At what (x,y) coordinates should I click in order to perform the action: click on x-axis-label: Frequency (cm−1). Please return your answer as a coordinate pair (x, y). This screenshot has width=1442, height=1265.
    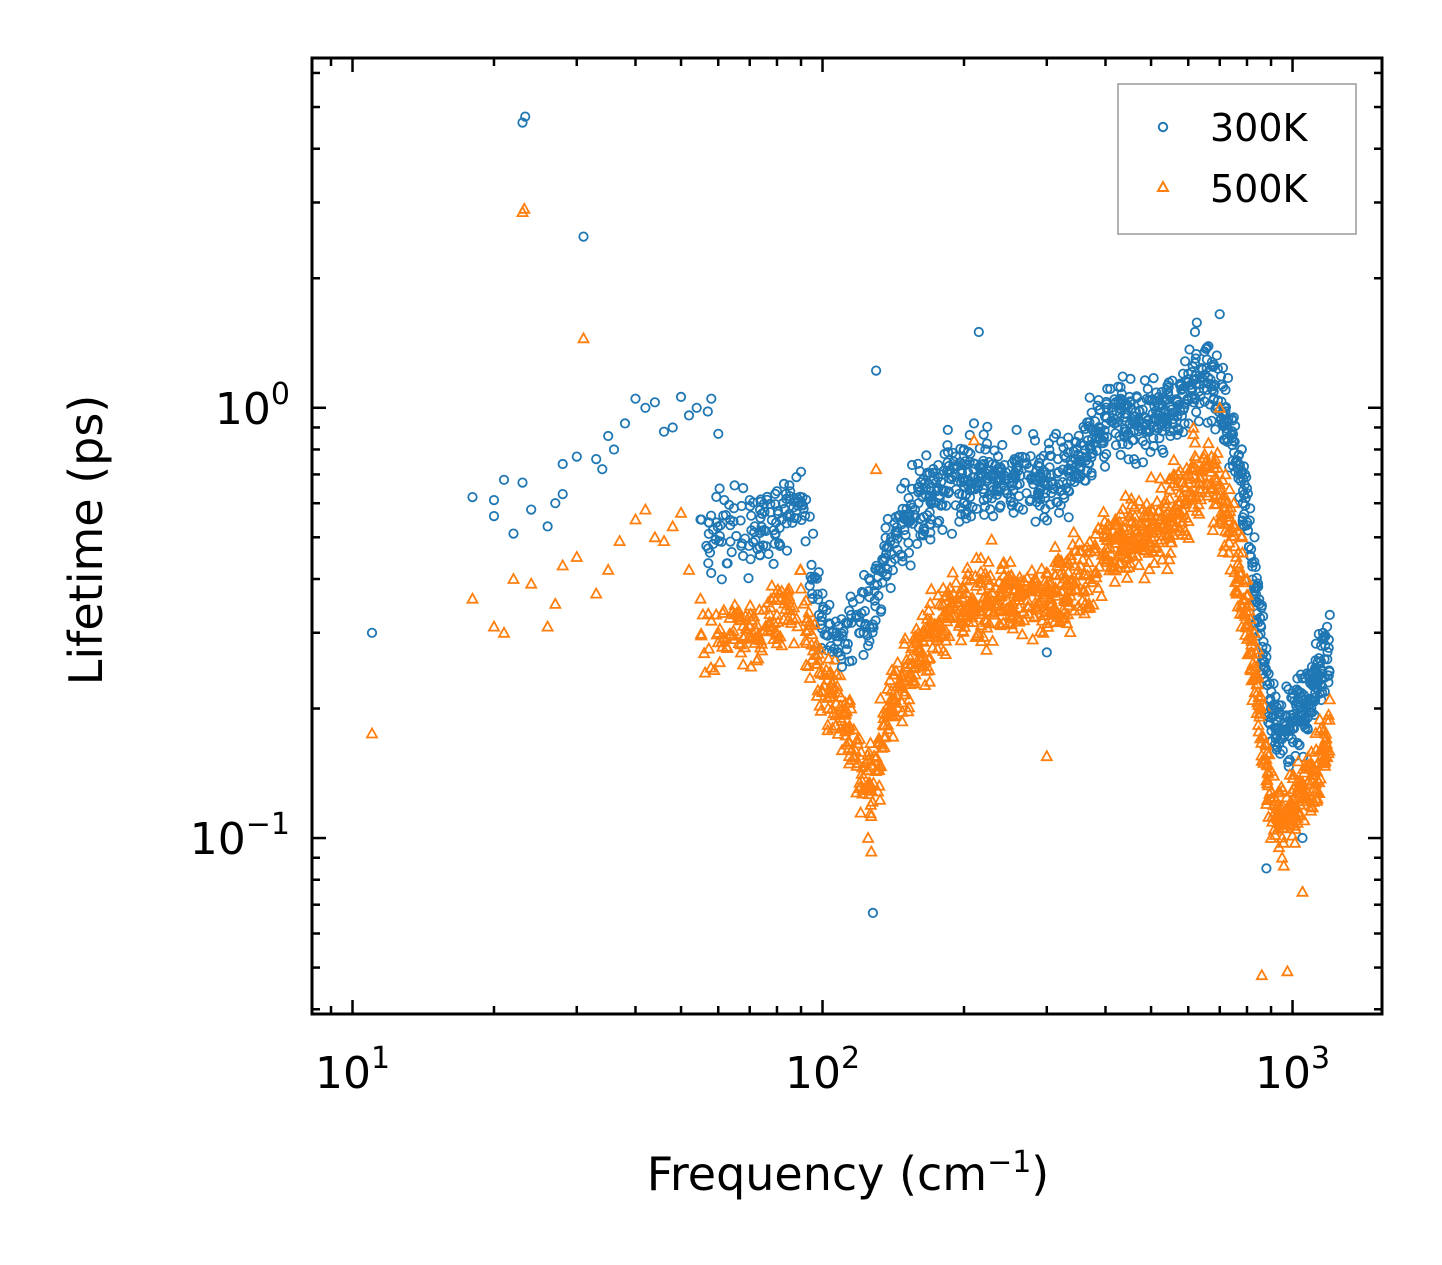
    Looking at the image, I should click on (848, 1173).